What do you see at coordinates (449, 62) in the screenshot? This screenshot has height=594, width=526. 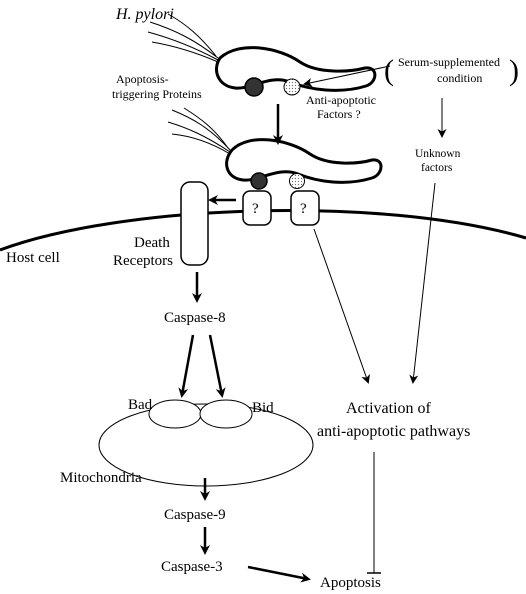 I see `serum-label-1: Serum-supplemented` at bounding box center [449, 62].